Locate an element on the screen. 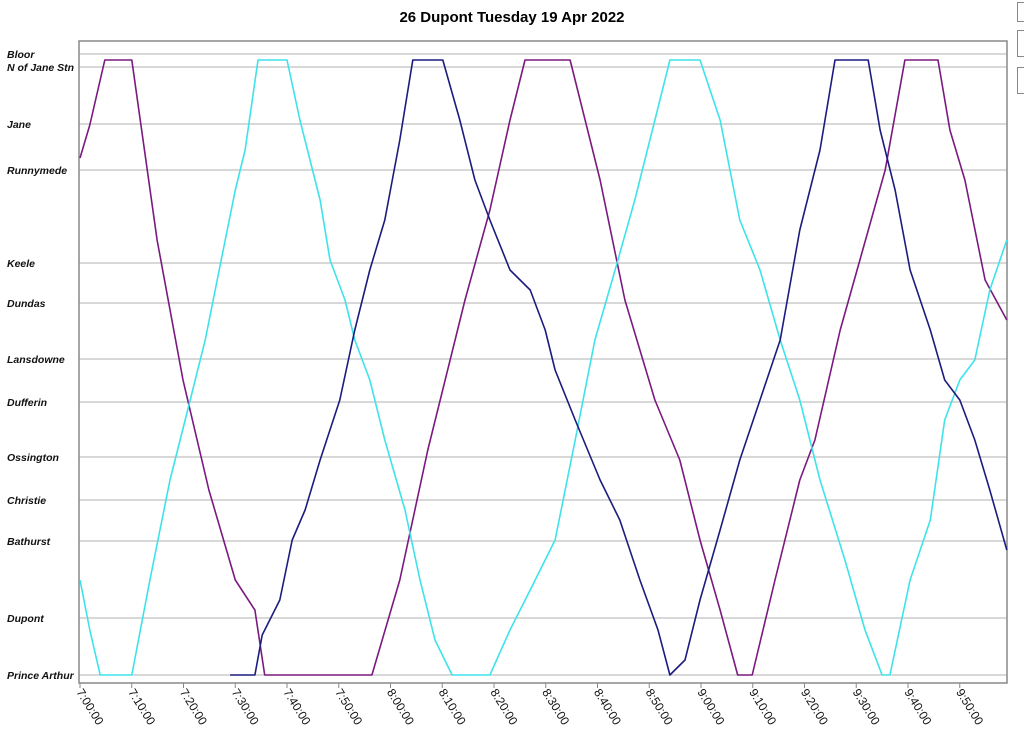  x-tick-label: 7:30:00 is located at coordinates (245, 707).